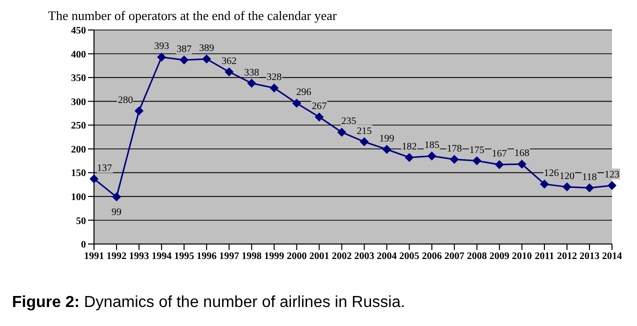 The image size is (637, 326). What do you see at coordinates (499, 256) in the screenshot?
I see `x-tick-label: 2009` at bounding box center [499, 256].